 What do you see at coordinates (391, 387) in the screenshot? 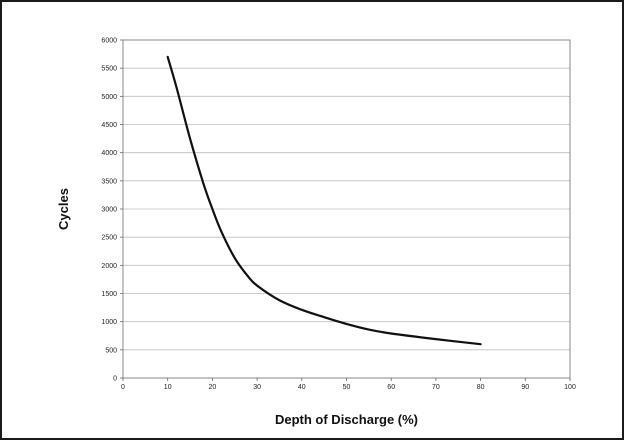
I see `x-tick-label: 60` at bounding box center [391, 387].